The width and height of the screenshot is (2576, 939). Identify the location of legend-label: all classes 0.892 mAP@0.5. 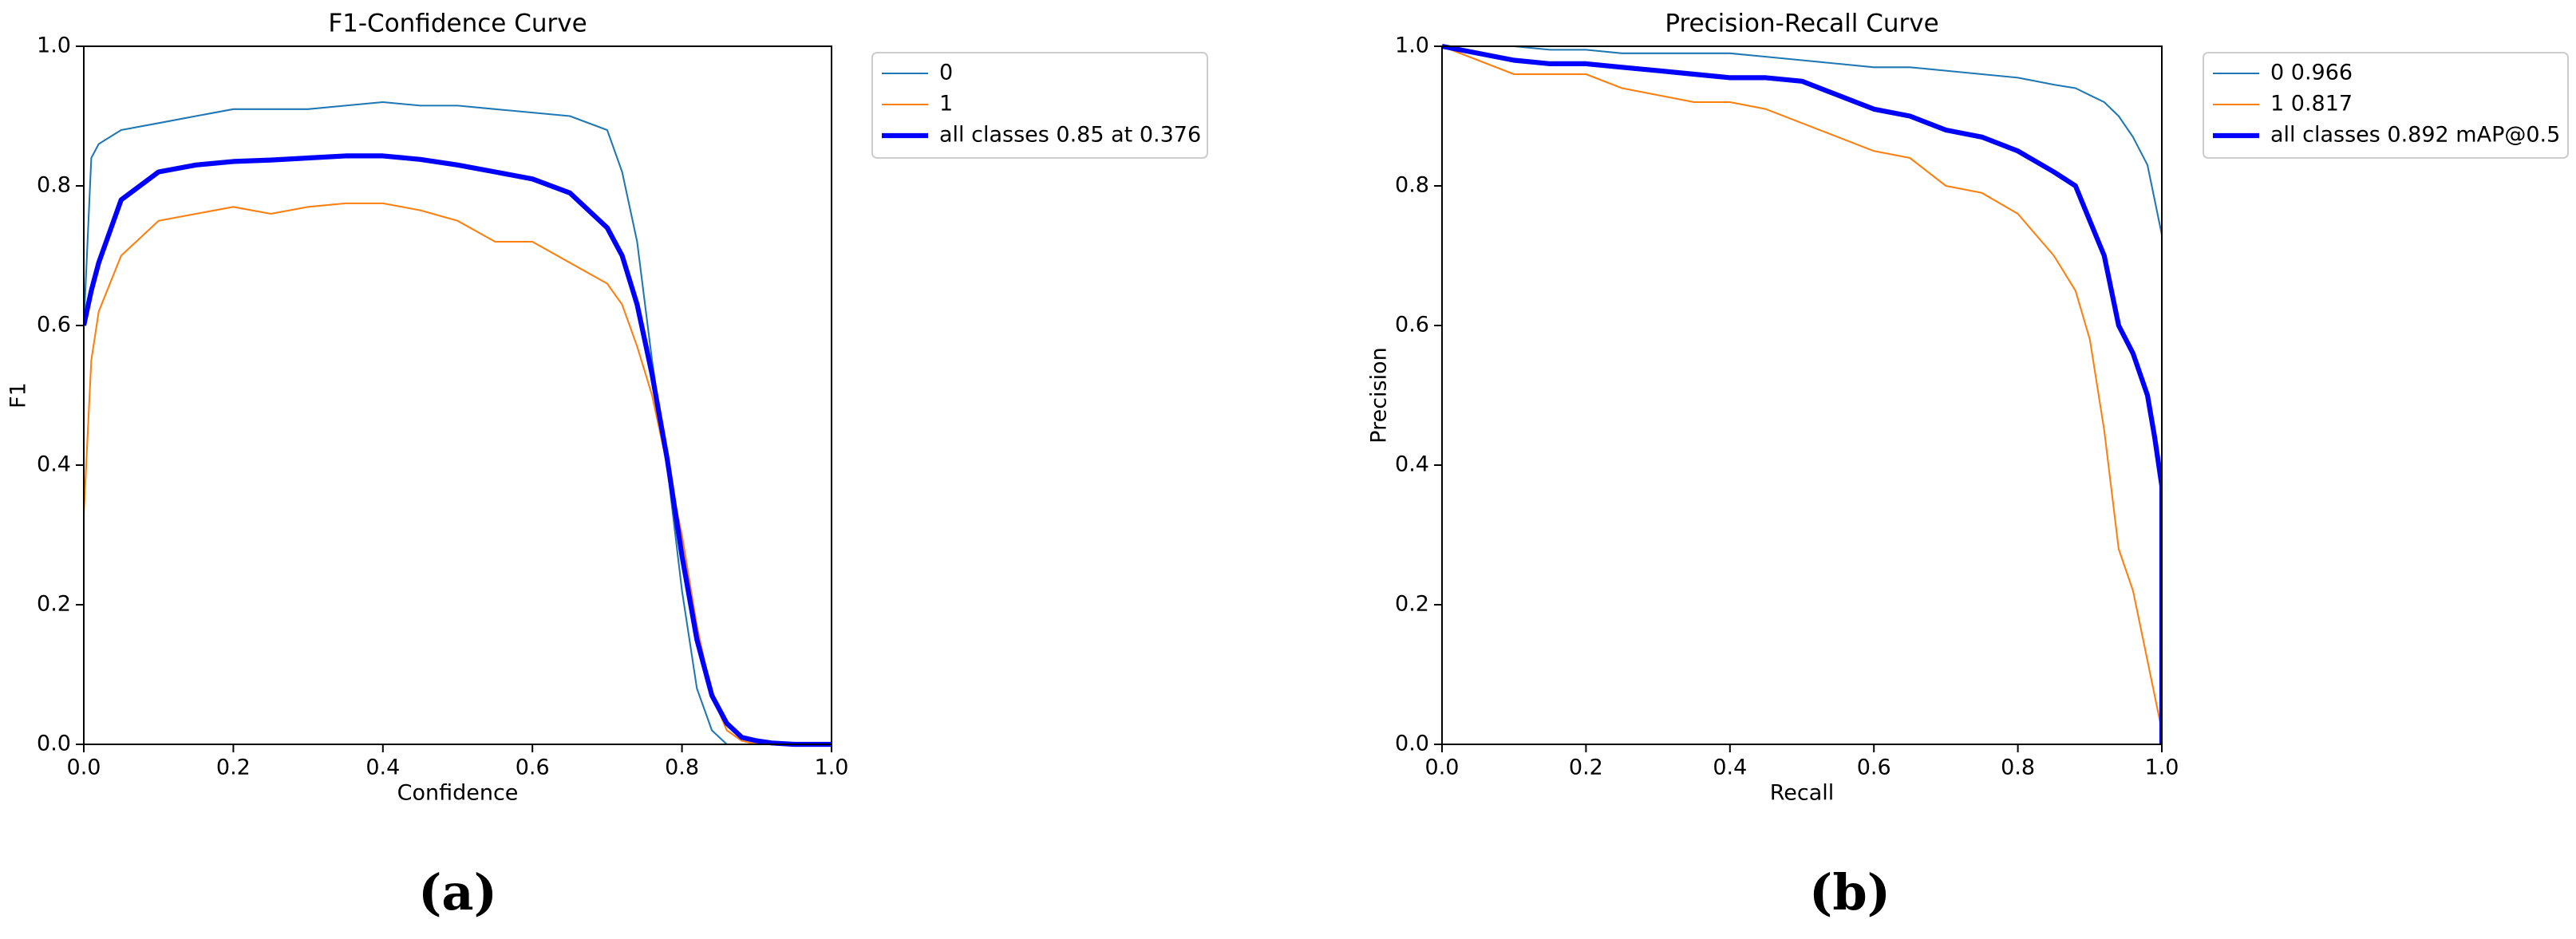
(2415, 136).